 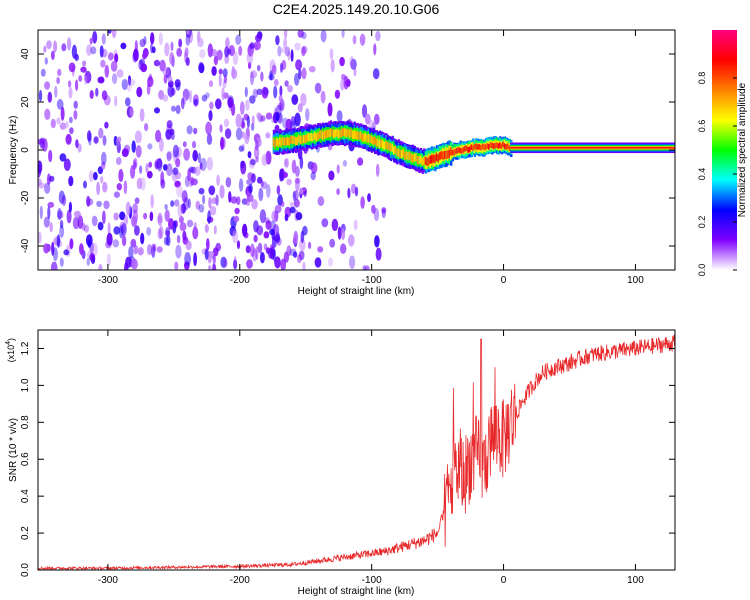 I want to click on y-tick-label: 40, so click(x=25, y=54).